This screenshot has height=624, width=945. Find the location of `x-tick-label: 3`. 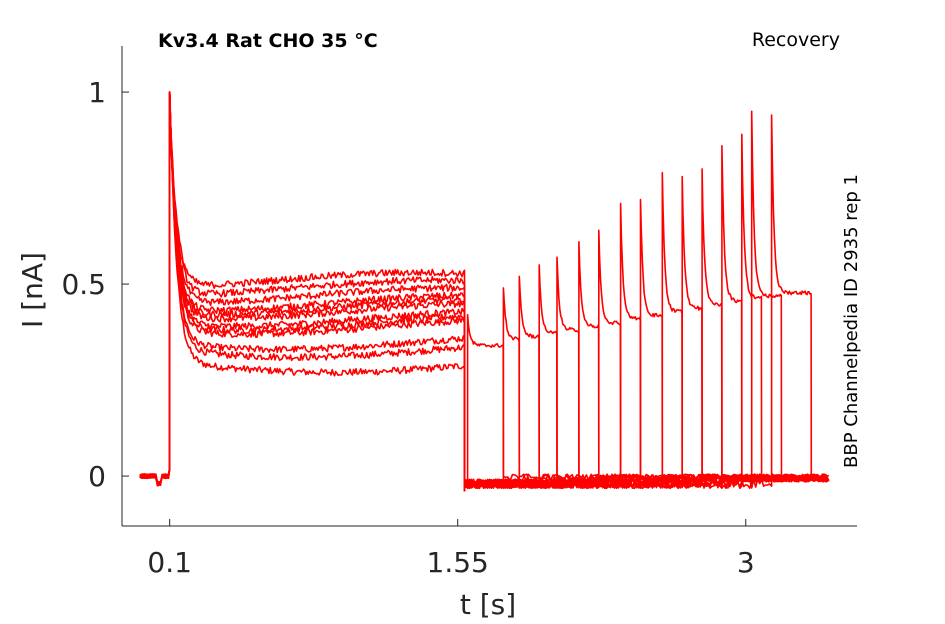

x-tick-label: 3 is located at coordinates (746, 562).